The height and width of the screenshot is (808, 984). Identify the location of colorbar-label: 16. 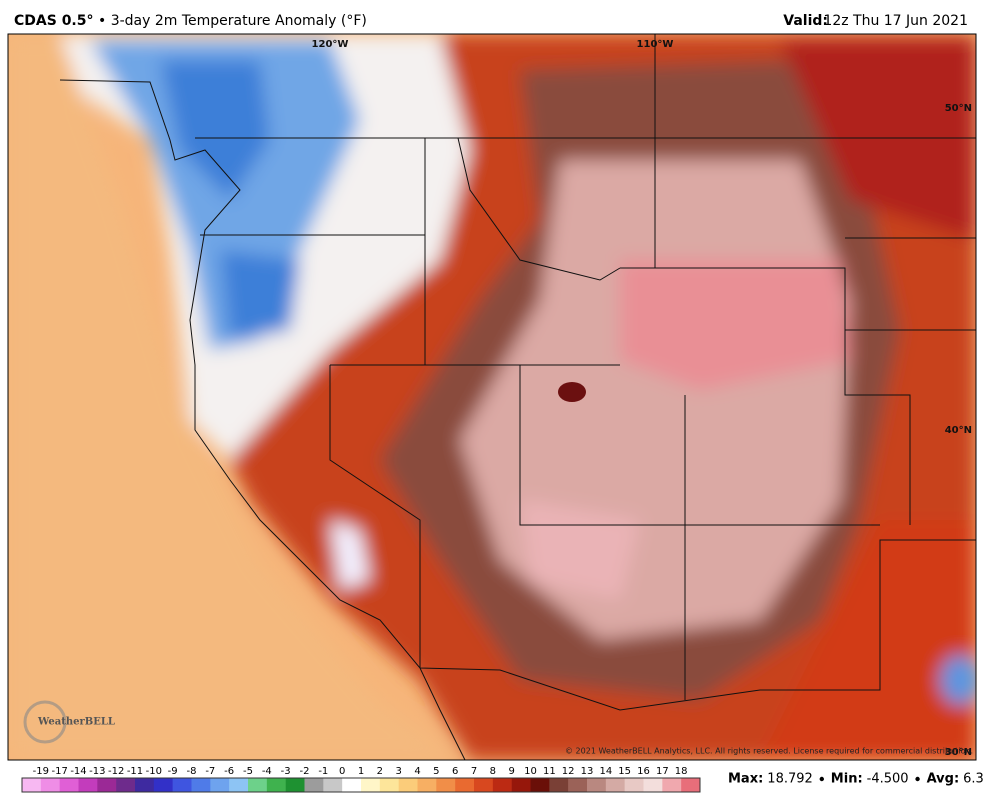
(643, 771).